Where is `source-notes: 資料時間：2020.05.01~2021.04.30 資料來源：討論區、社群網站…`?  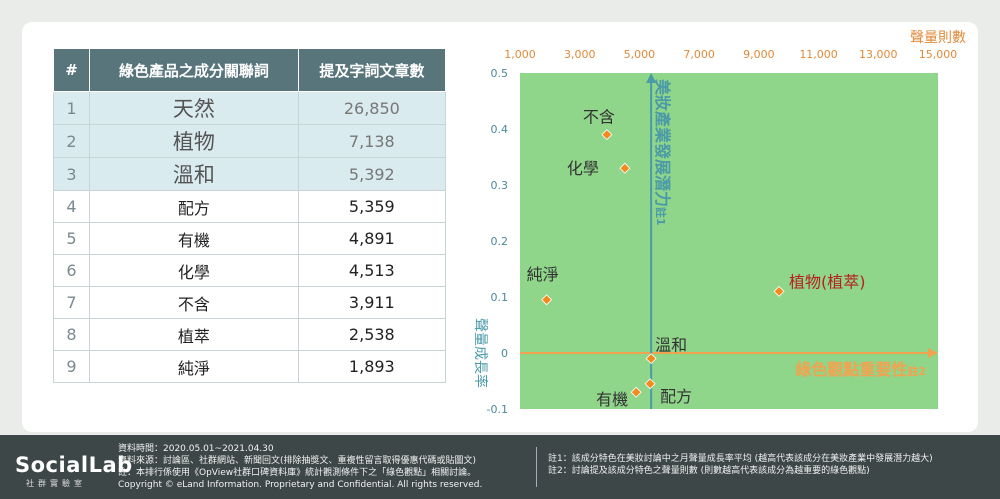
source-notes: 資料時間：2020.05.01~2021.04.30 資料來源：討論區、社群網站… is located at coordinates (300, 467).